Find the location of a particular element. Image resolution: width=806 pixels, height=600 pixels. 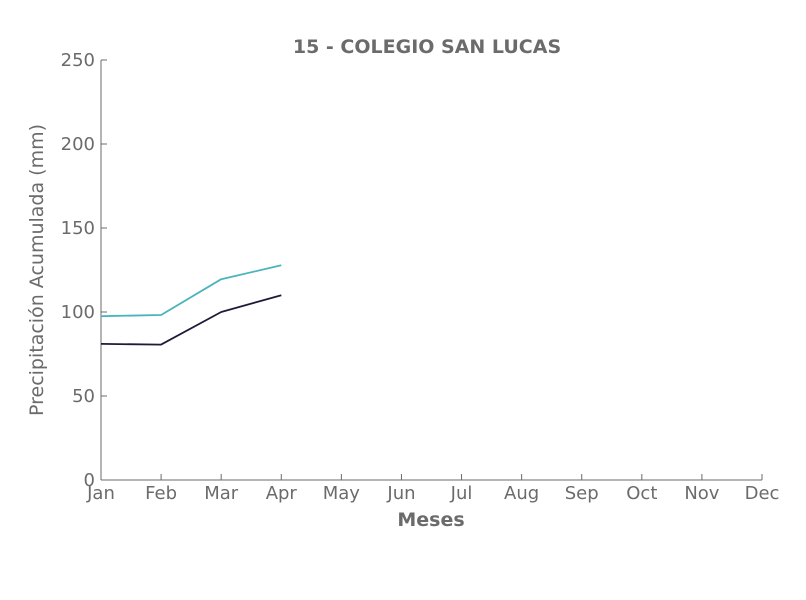

x-tick-label: Nov is located at coordinates (701, 493).